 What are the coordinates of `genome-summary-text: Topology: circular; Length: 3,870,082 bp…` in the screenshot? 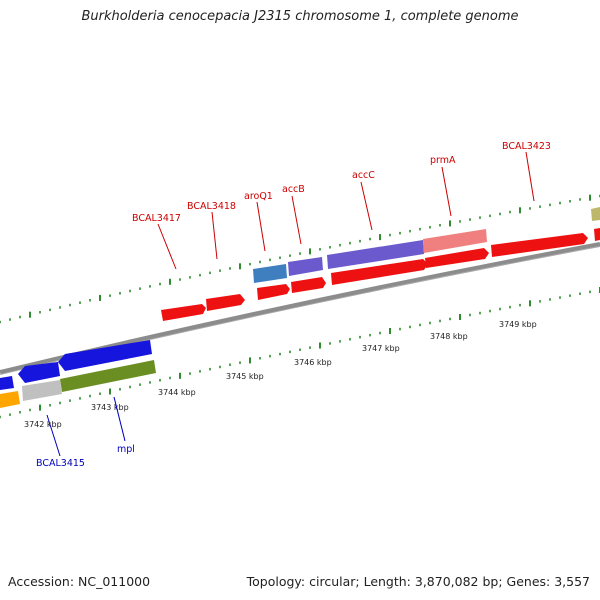 It's located at (418, 581).